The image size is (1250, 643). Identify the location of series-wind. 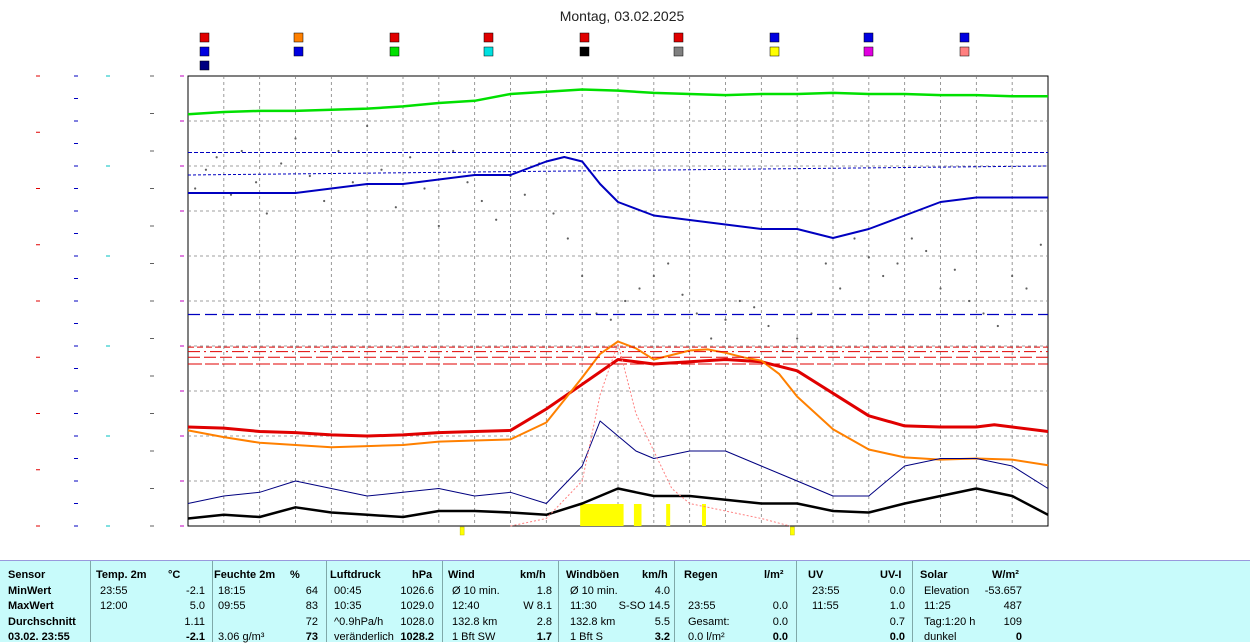
(618, 503).